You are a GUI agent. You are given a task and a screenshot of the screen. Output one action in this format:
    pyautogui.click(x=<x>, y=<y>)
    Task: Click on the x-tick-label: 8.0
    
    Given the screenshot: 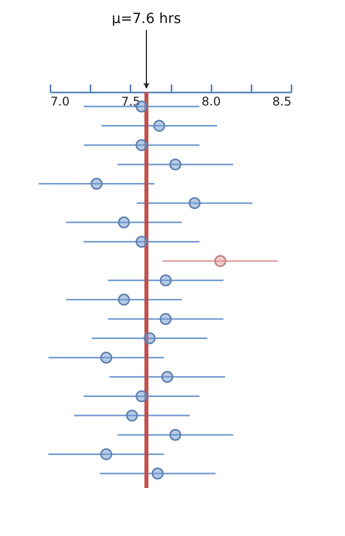 What is the action you would take?
    pyautogui.click(x=211, y=101)
    